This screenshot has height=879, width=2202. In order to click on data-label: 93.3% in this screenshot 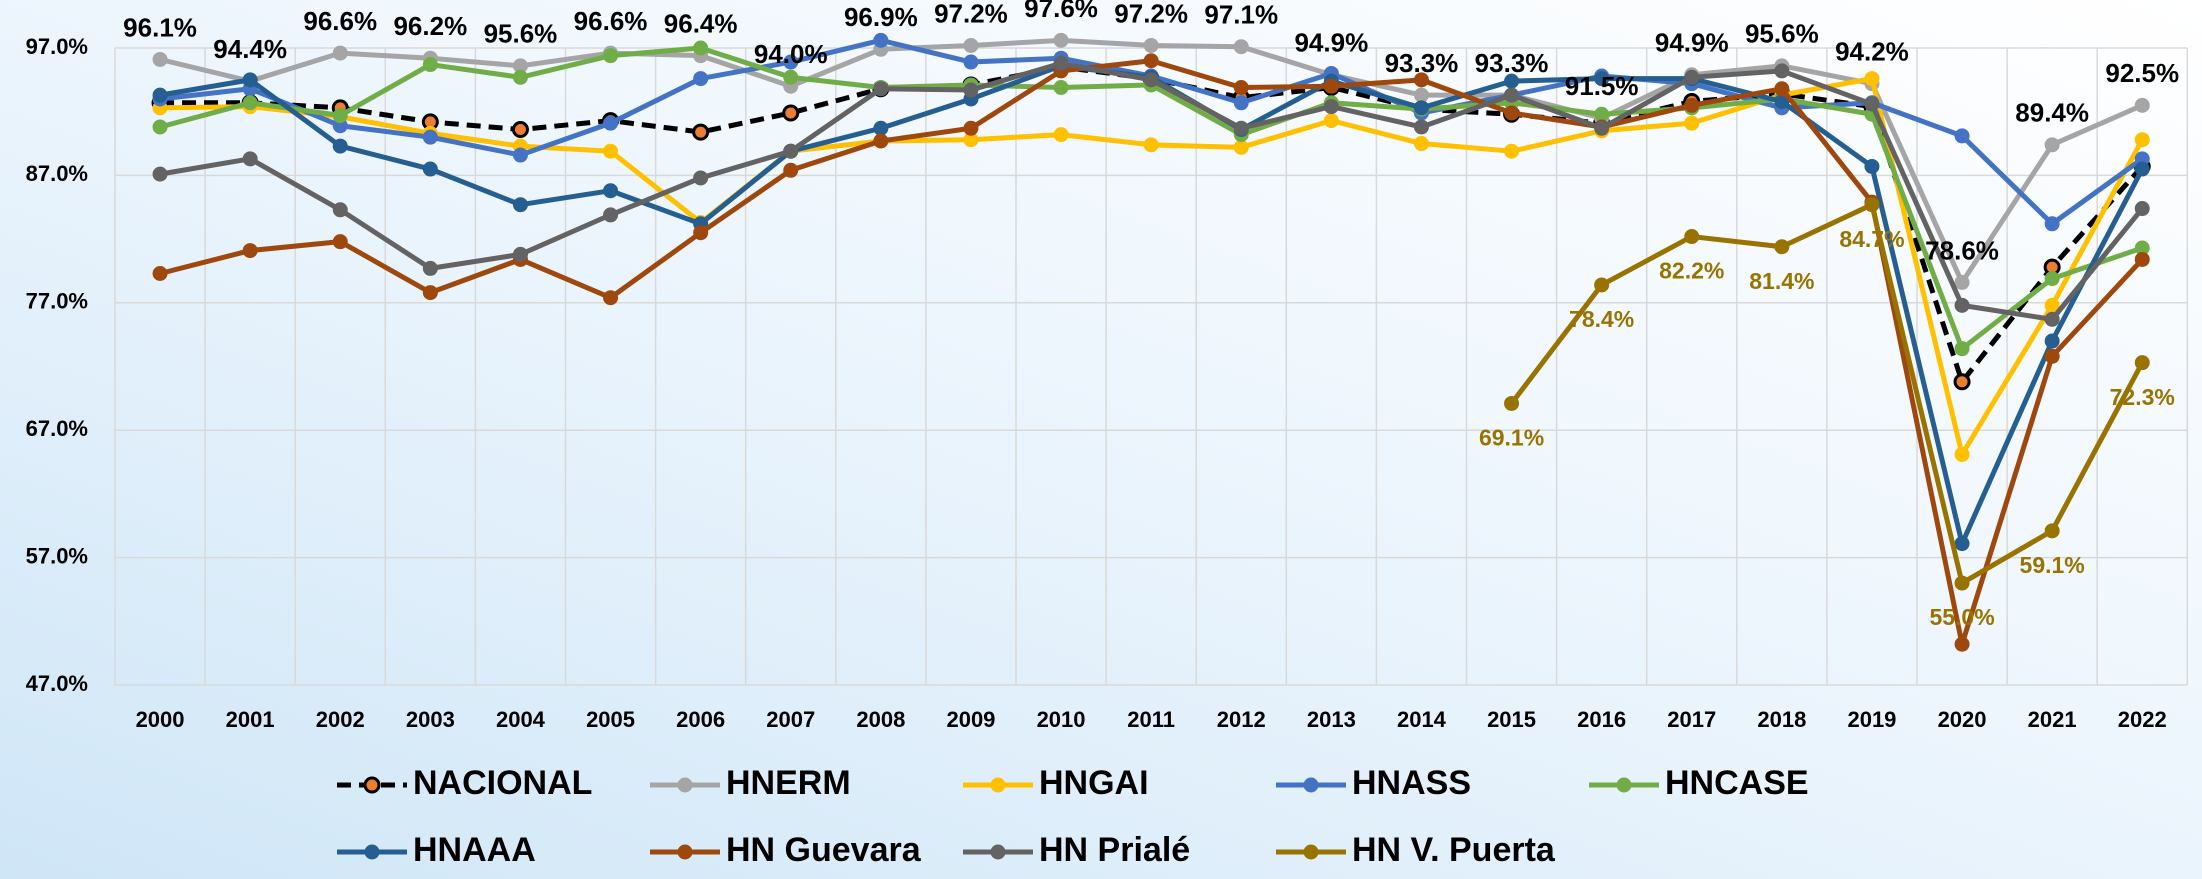, I will do `click(1512, 63)`.